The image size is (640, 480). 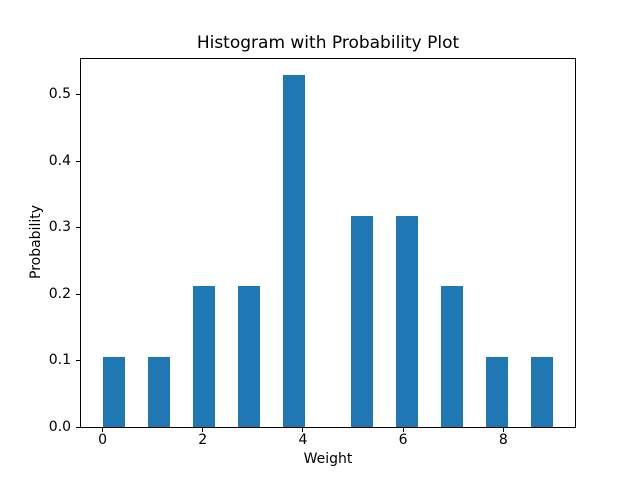 I want to click on y-tick-label: 0.4, so click(x=59, y=160).